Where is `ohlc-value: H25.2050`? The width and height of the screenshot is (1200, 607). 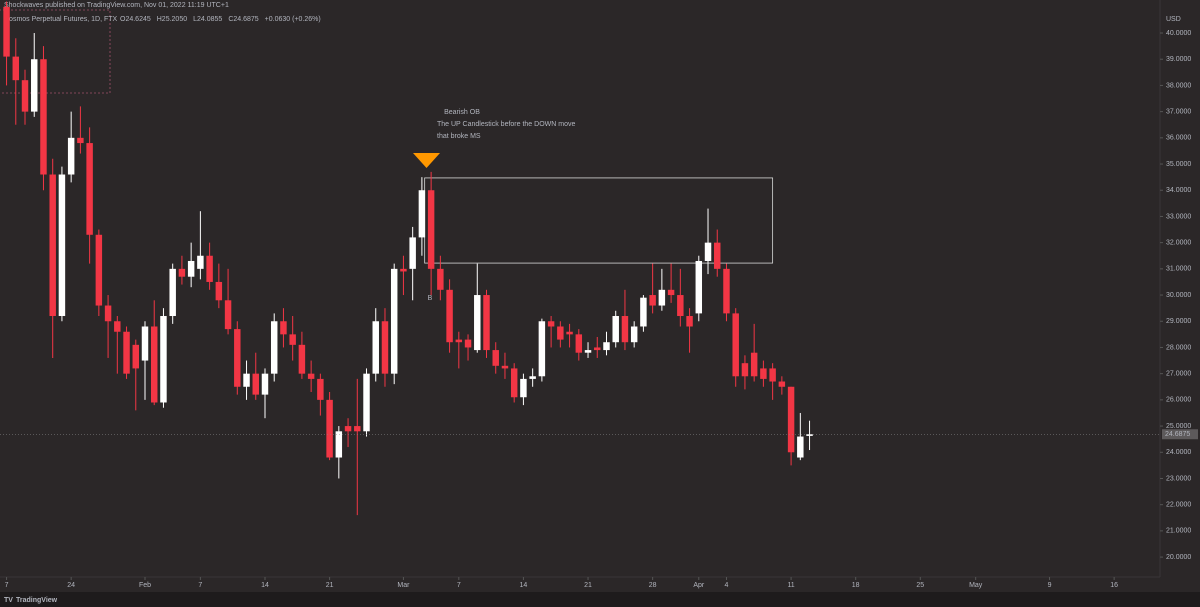
ohlc-value: H25.2050 is located at coordinates (172, 19).